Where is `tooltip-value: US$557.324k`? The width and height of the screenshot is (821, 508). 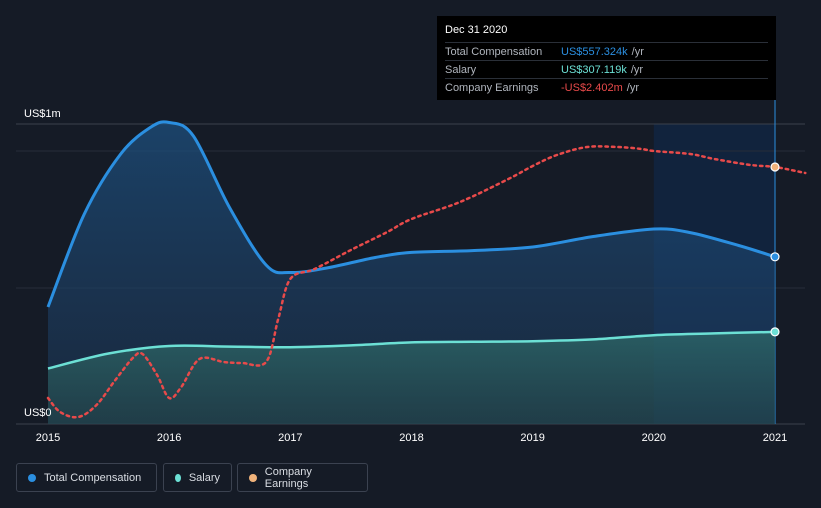
tooltip-value: US$557.324k is located at coordinates (594, 51).